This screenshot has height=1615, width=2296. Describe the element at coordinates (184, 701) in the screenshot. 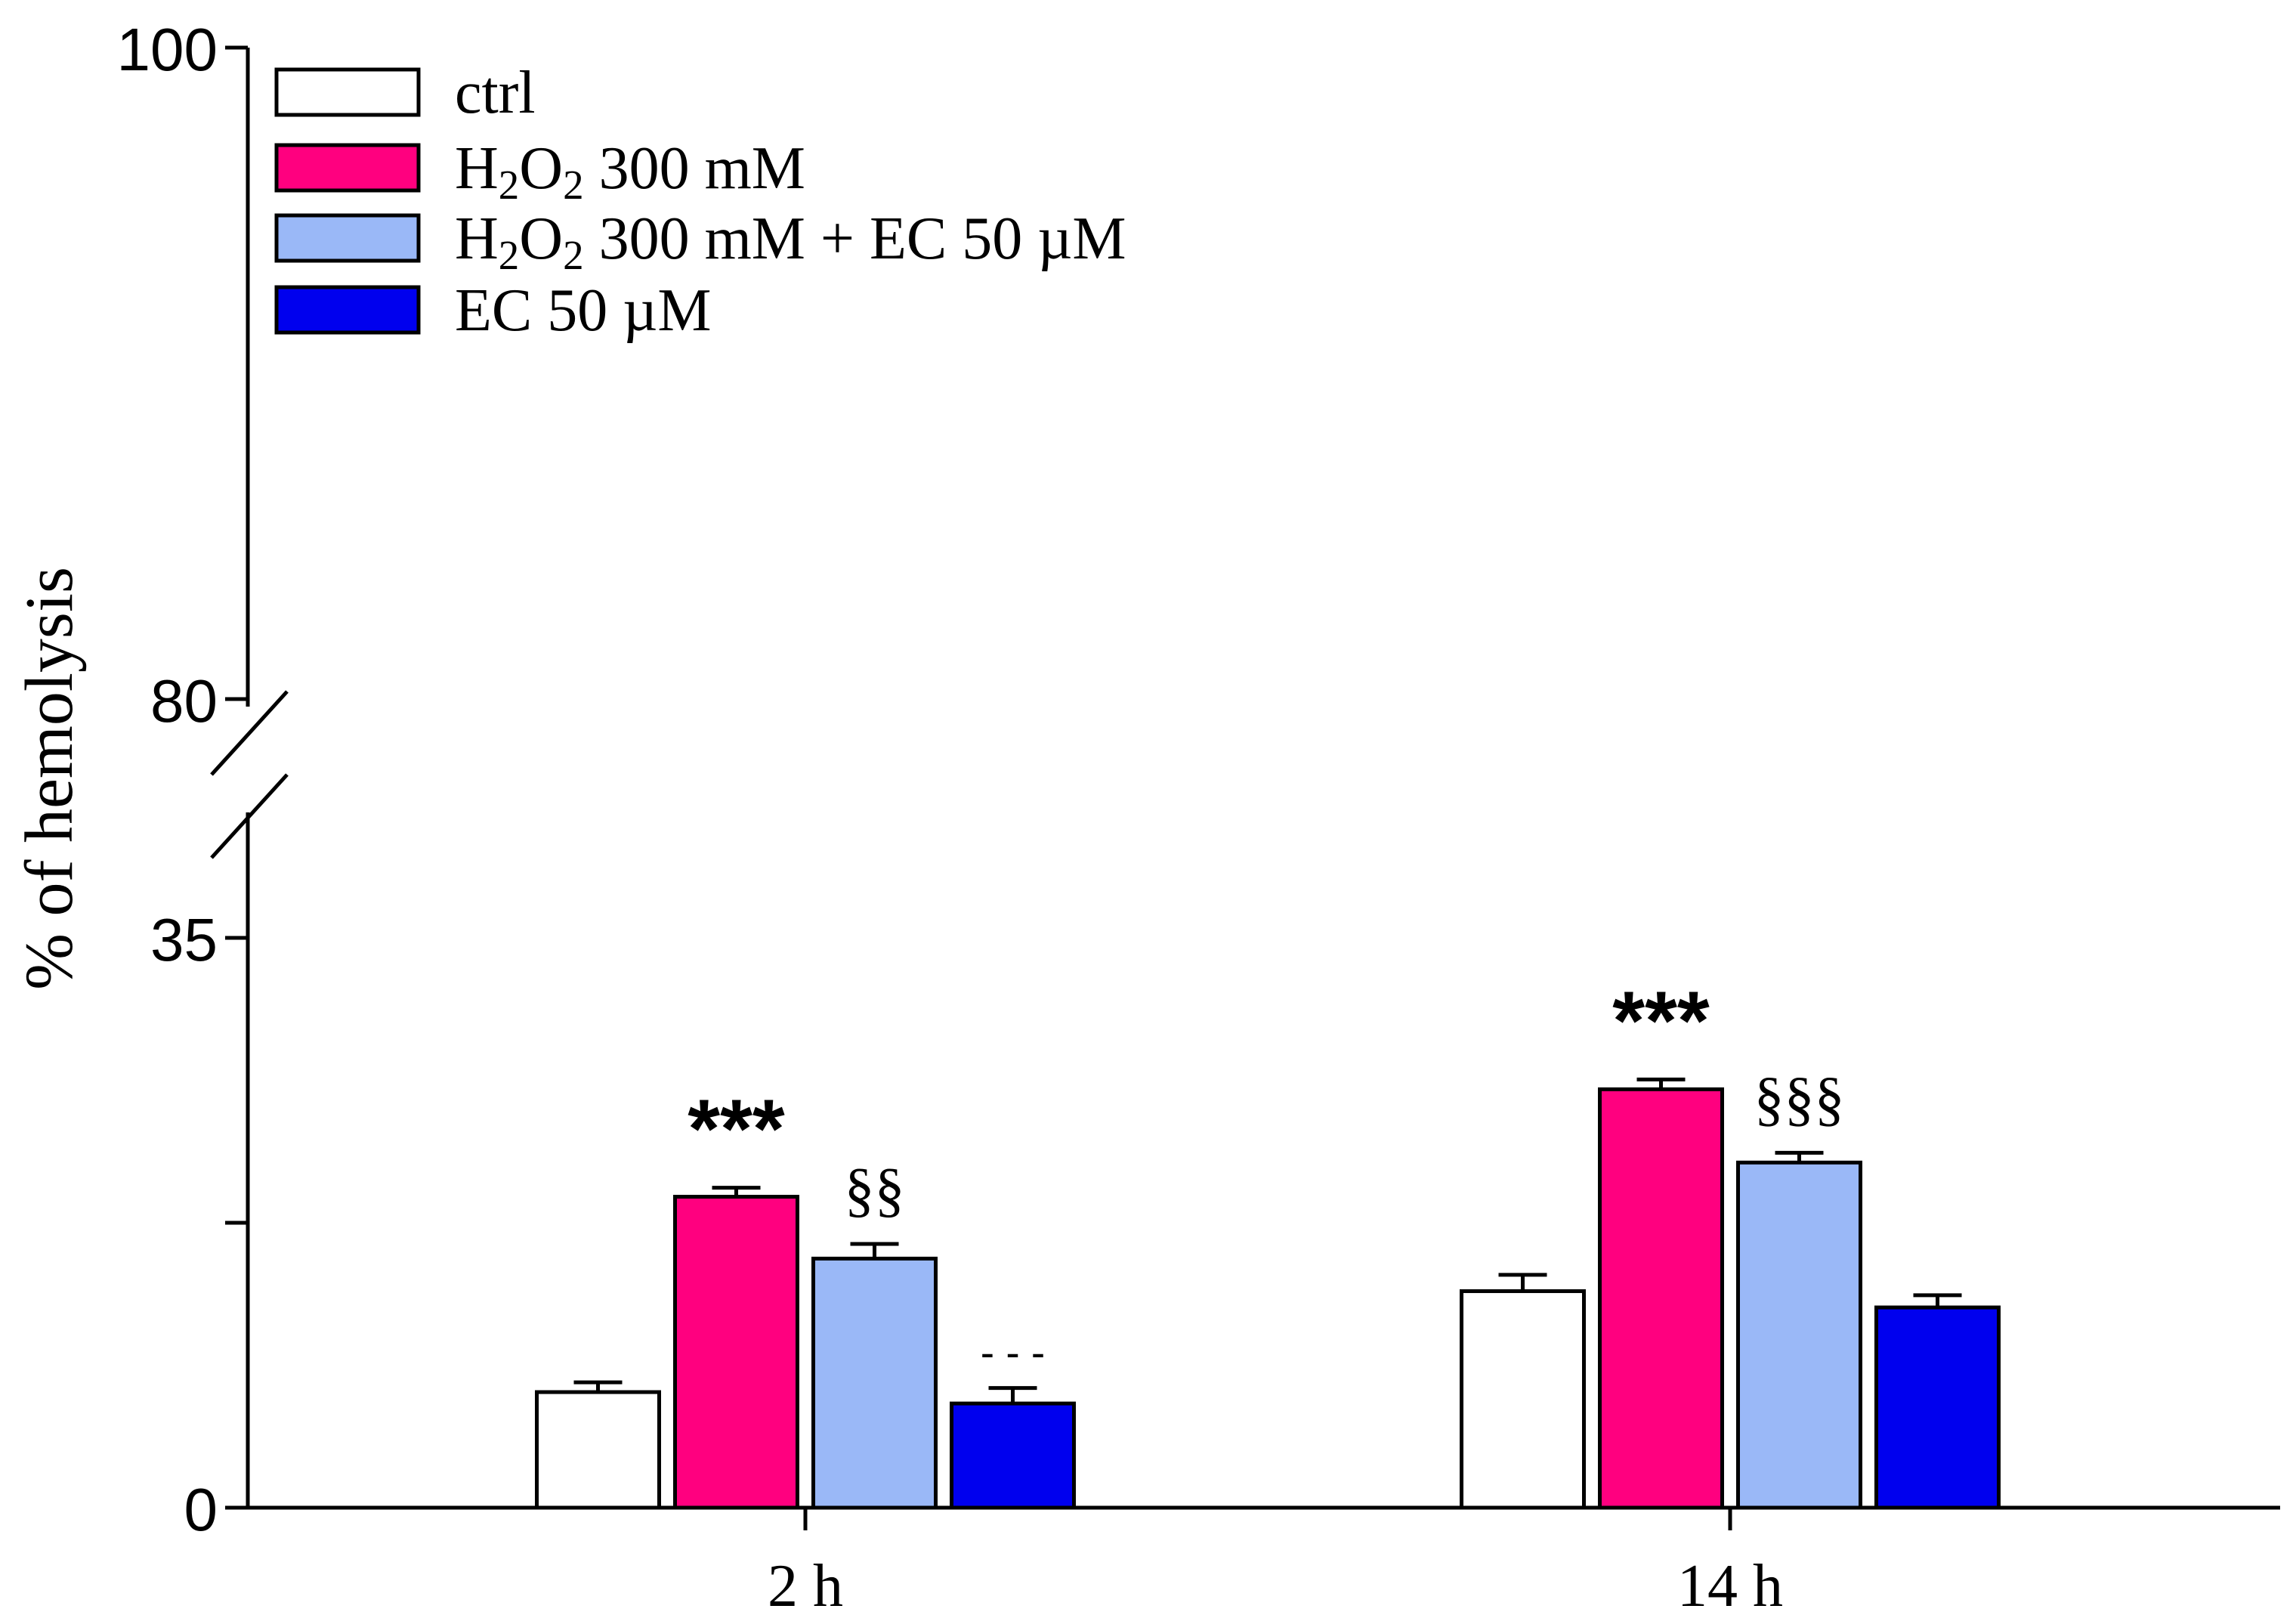

I see `y-tick-label: 80` at that location.